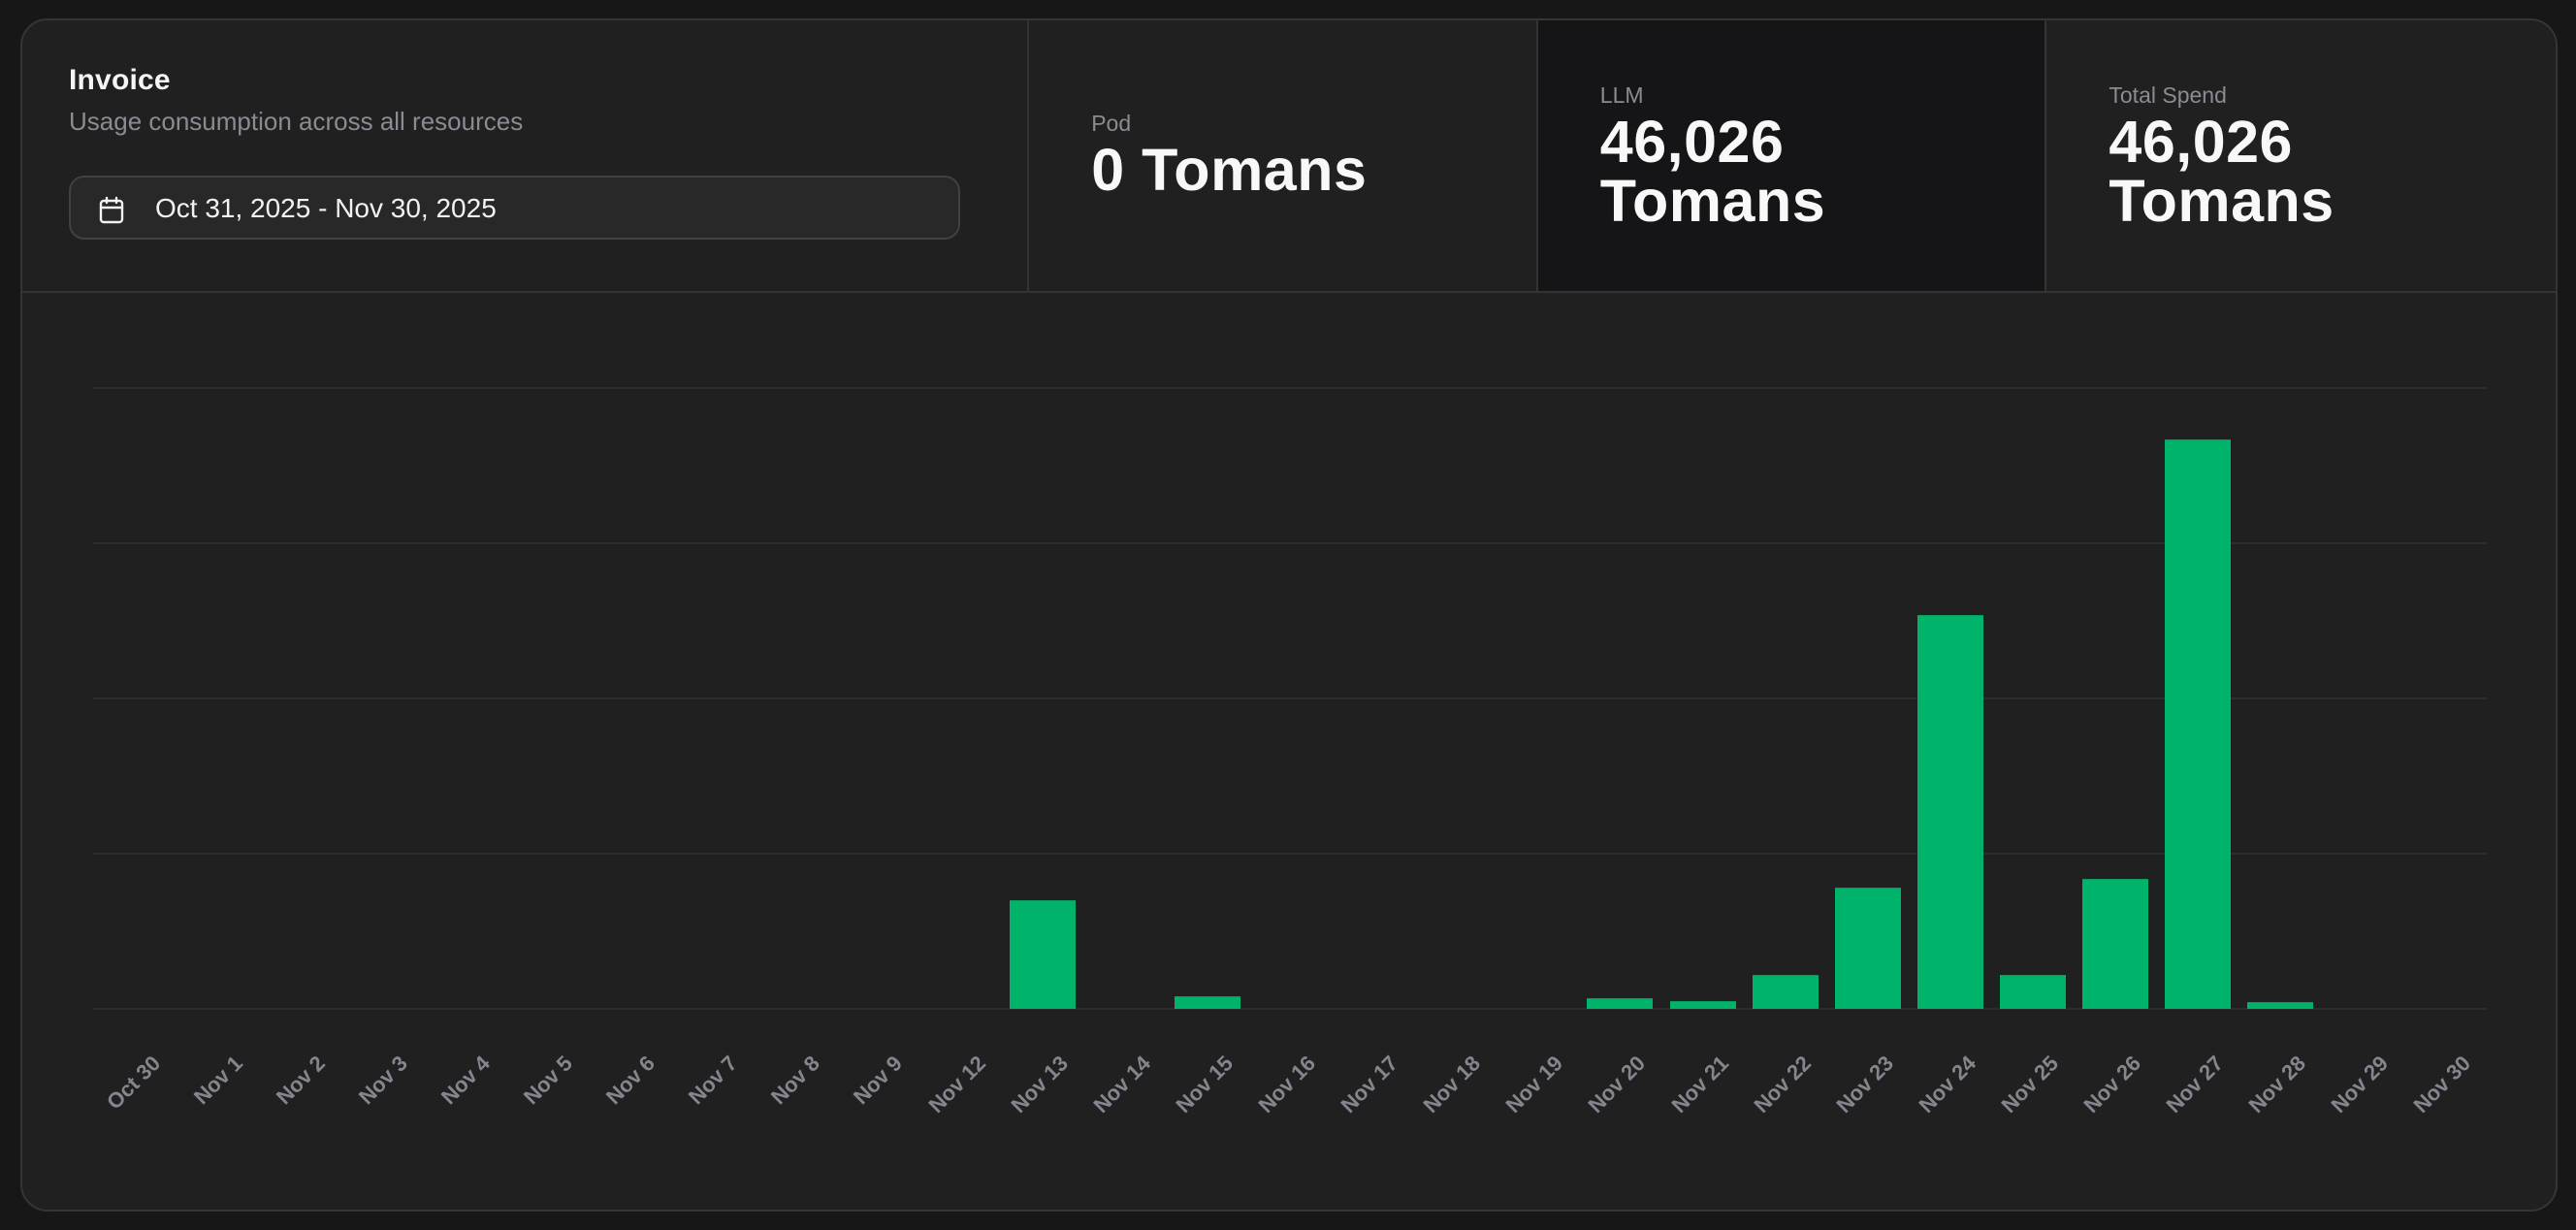  Describe the element at coordinates (2030, 1084) in the screenshot. I see `x-axis-label: Nov 25` at that location.